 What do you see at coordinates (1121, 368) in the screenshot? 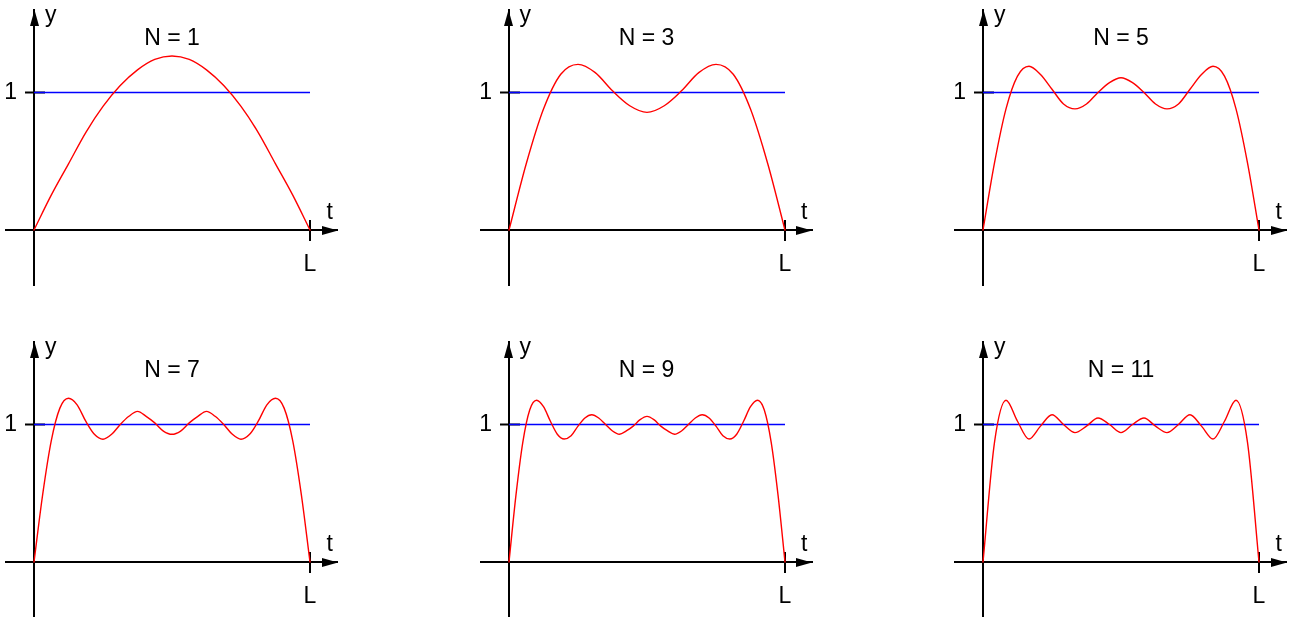
I see `chart-title: N = 11` at bounding box center [1121, 368].